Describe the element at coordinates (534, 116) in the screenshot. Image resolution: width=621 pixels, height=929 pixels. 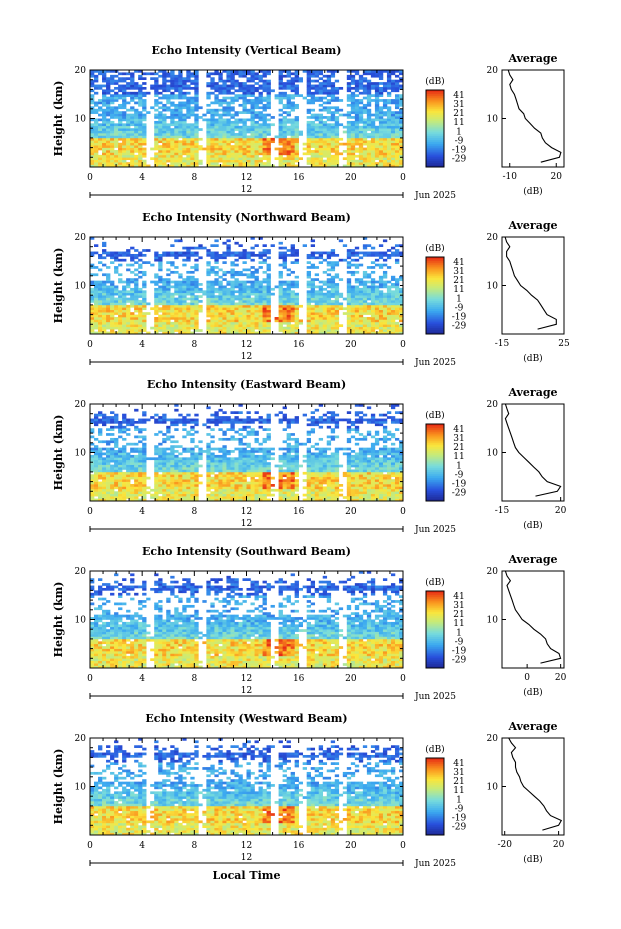
I see `profile-line` at that location.